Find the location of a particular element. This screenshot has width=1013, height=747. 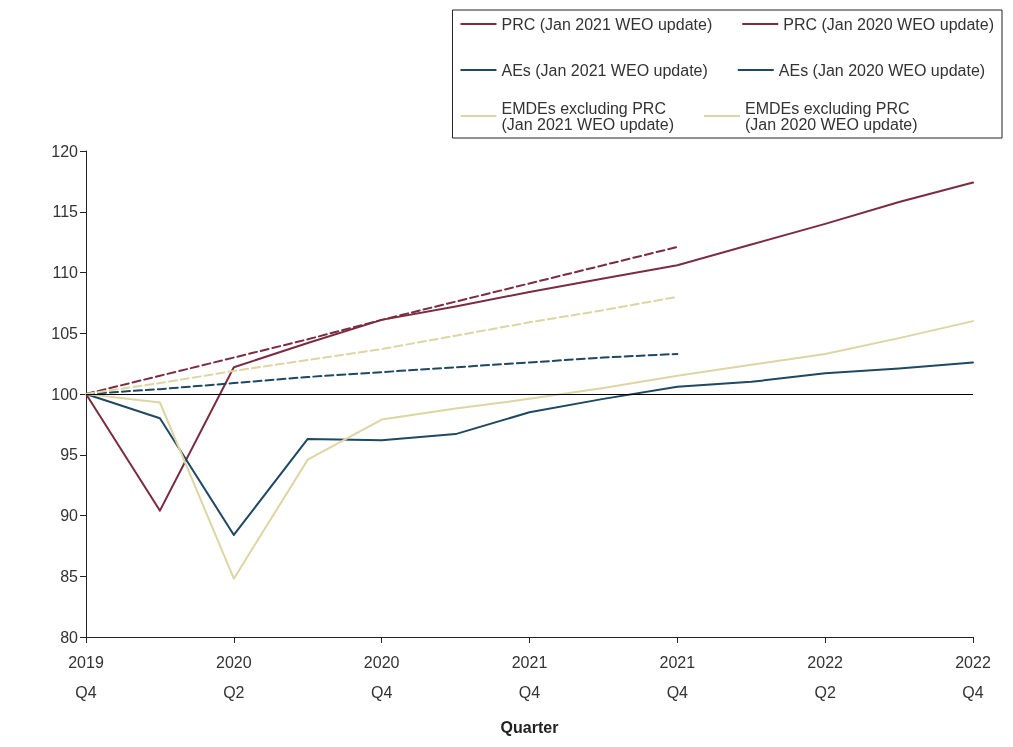

y-tick-label: 80 is located at coordinates (69, 637).